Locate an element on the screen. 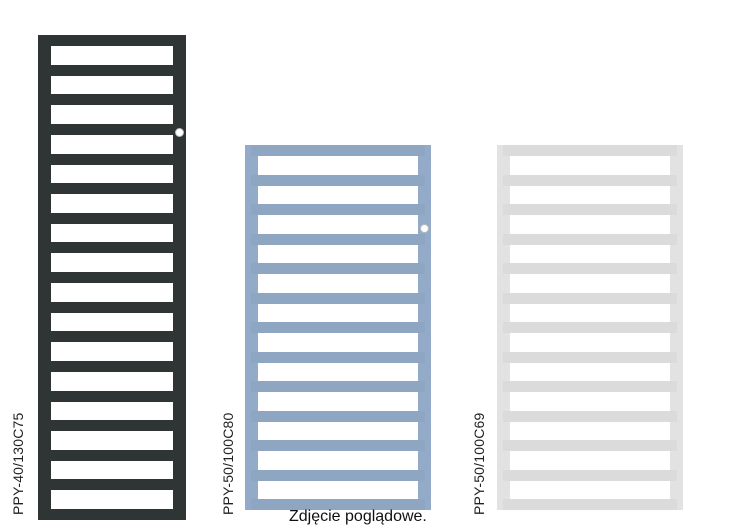  model-label-2: PPY-50/100C80 is located at coordinates (228, 464).